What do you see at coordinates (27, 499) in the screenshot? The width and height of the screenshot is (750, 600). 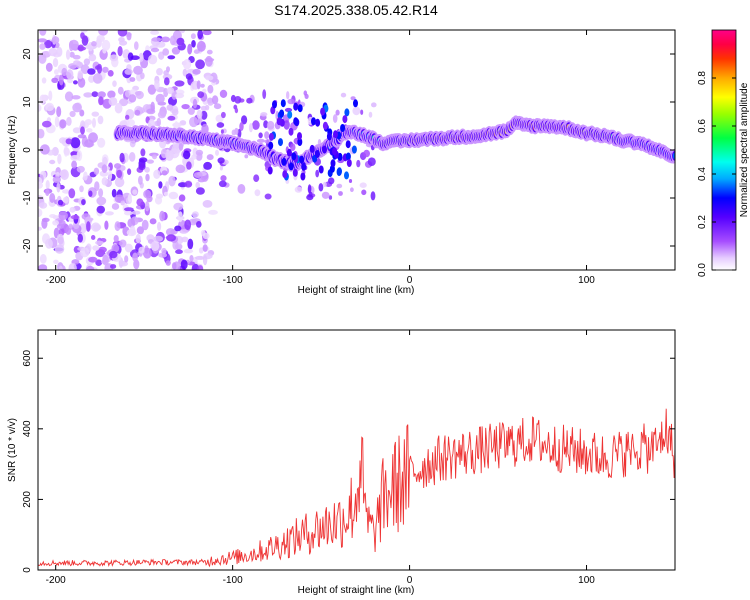 I see `y-tick-label: 200` at bounding box center [27, 499].